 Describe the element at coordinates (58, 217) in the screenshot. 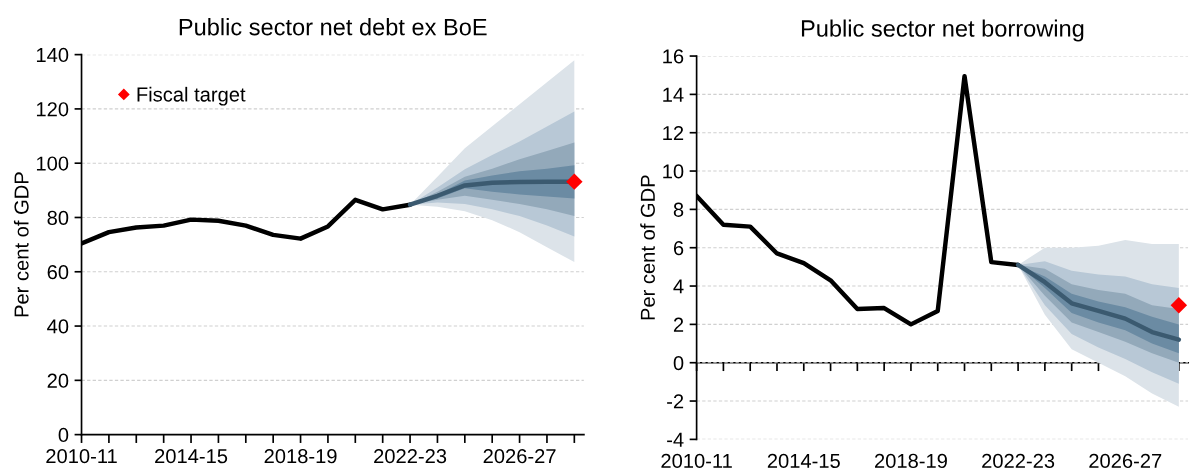

I see `y-tick-label: 80` at that location.